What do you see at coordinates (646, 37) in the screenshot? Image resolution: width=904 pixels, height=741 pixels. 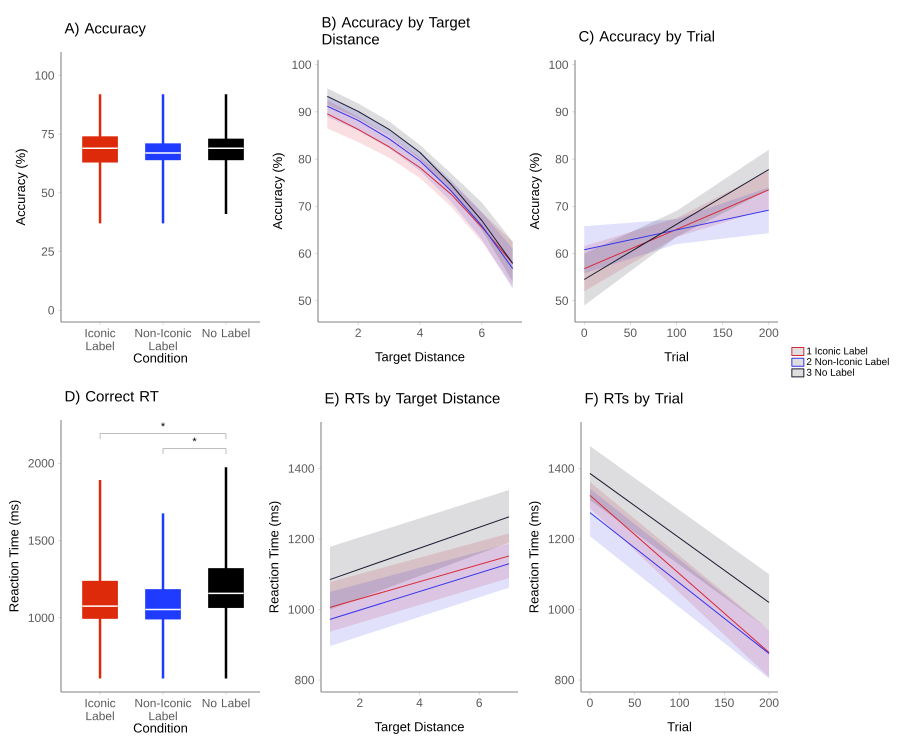 I see `chart-title: C) Accuracy by Trial` at bounding box center [646, 37].